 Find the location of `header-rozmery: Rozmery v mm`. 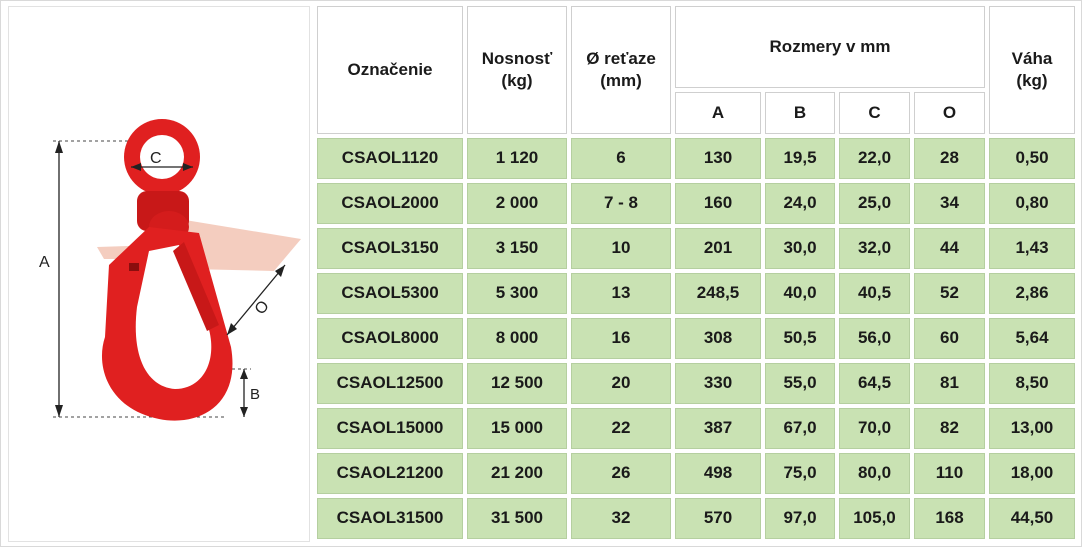

header-rozmery: Rozmery v mm is located at coordinates (830, 47).